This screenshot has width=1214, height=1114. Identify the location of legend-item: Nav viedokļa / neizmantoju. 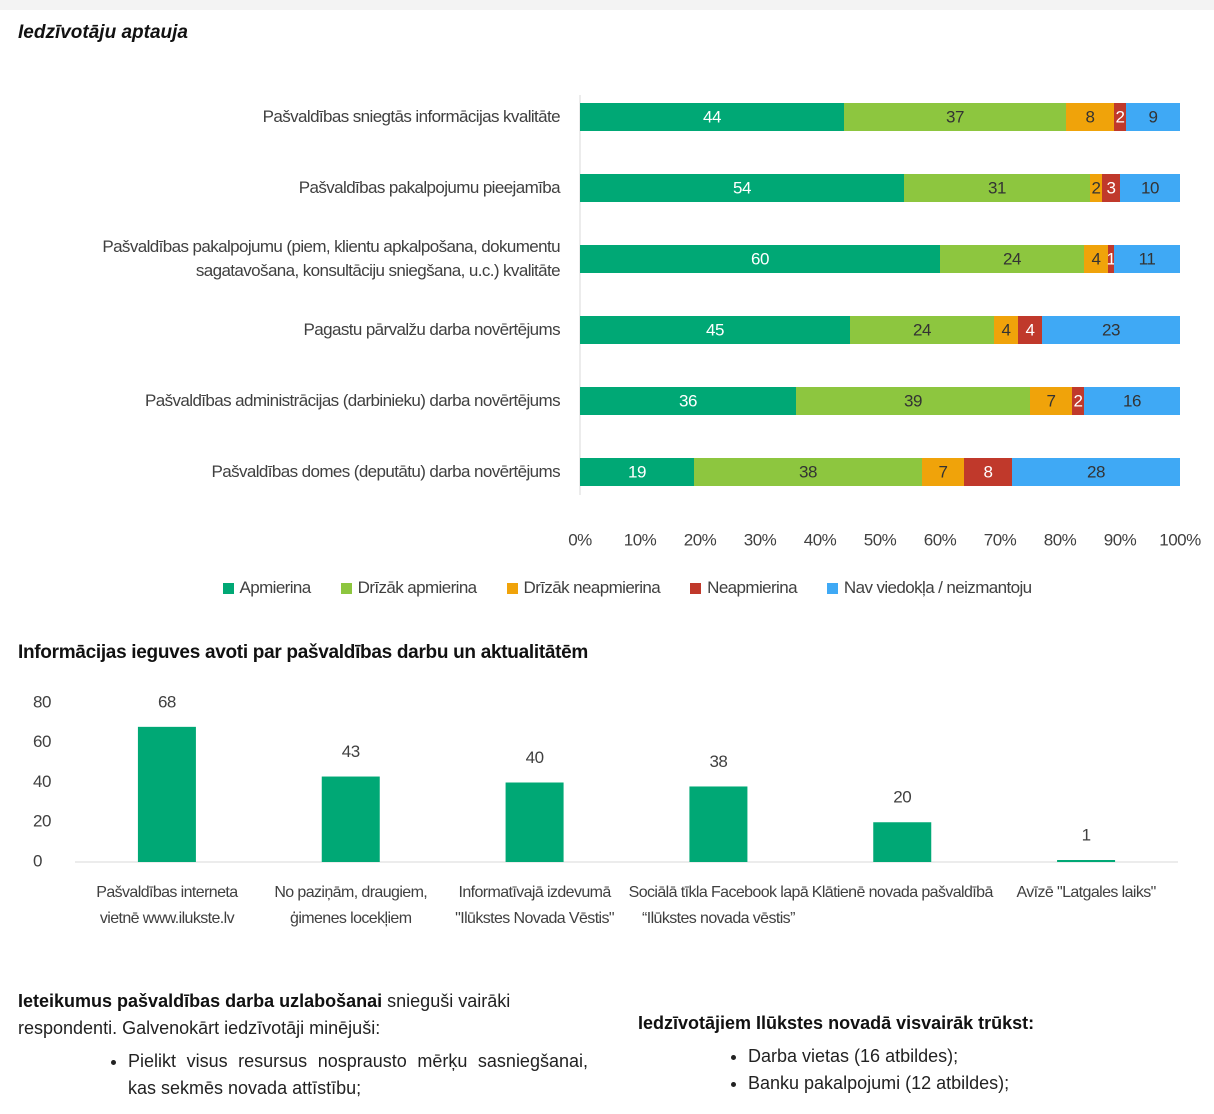
(929, 588).